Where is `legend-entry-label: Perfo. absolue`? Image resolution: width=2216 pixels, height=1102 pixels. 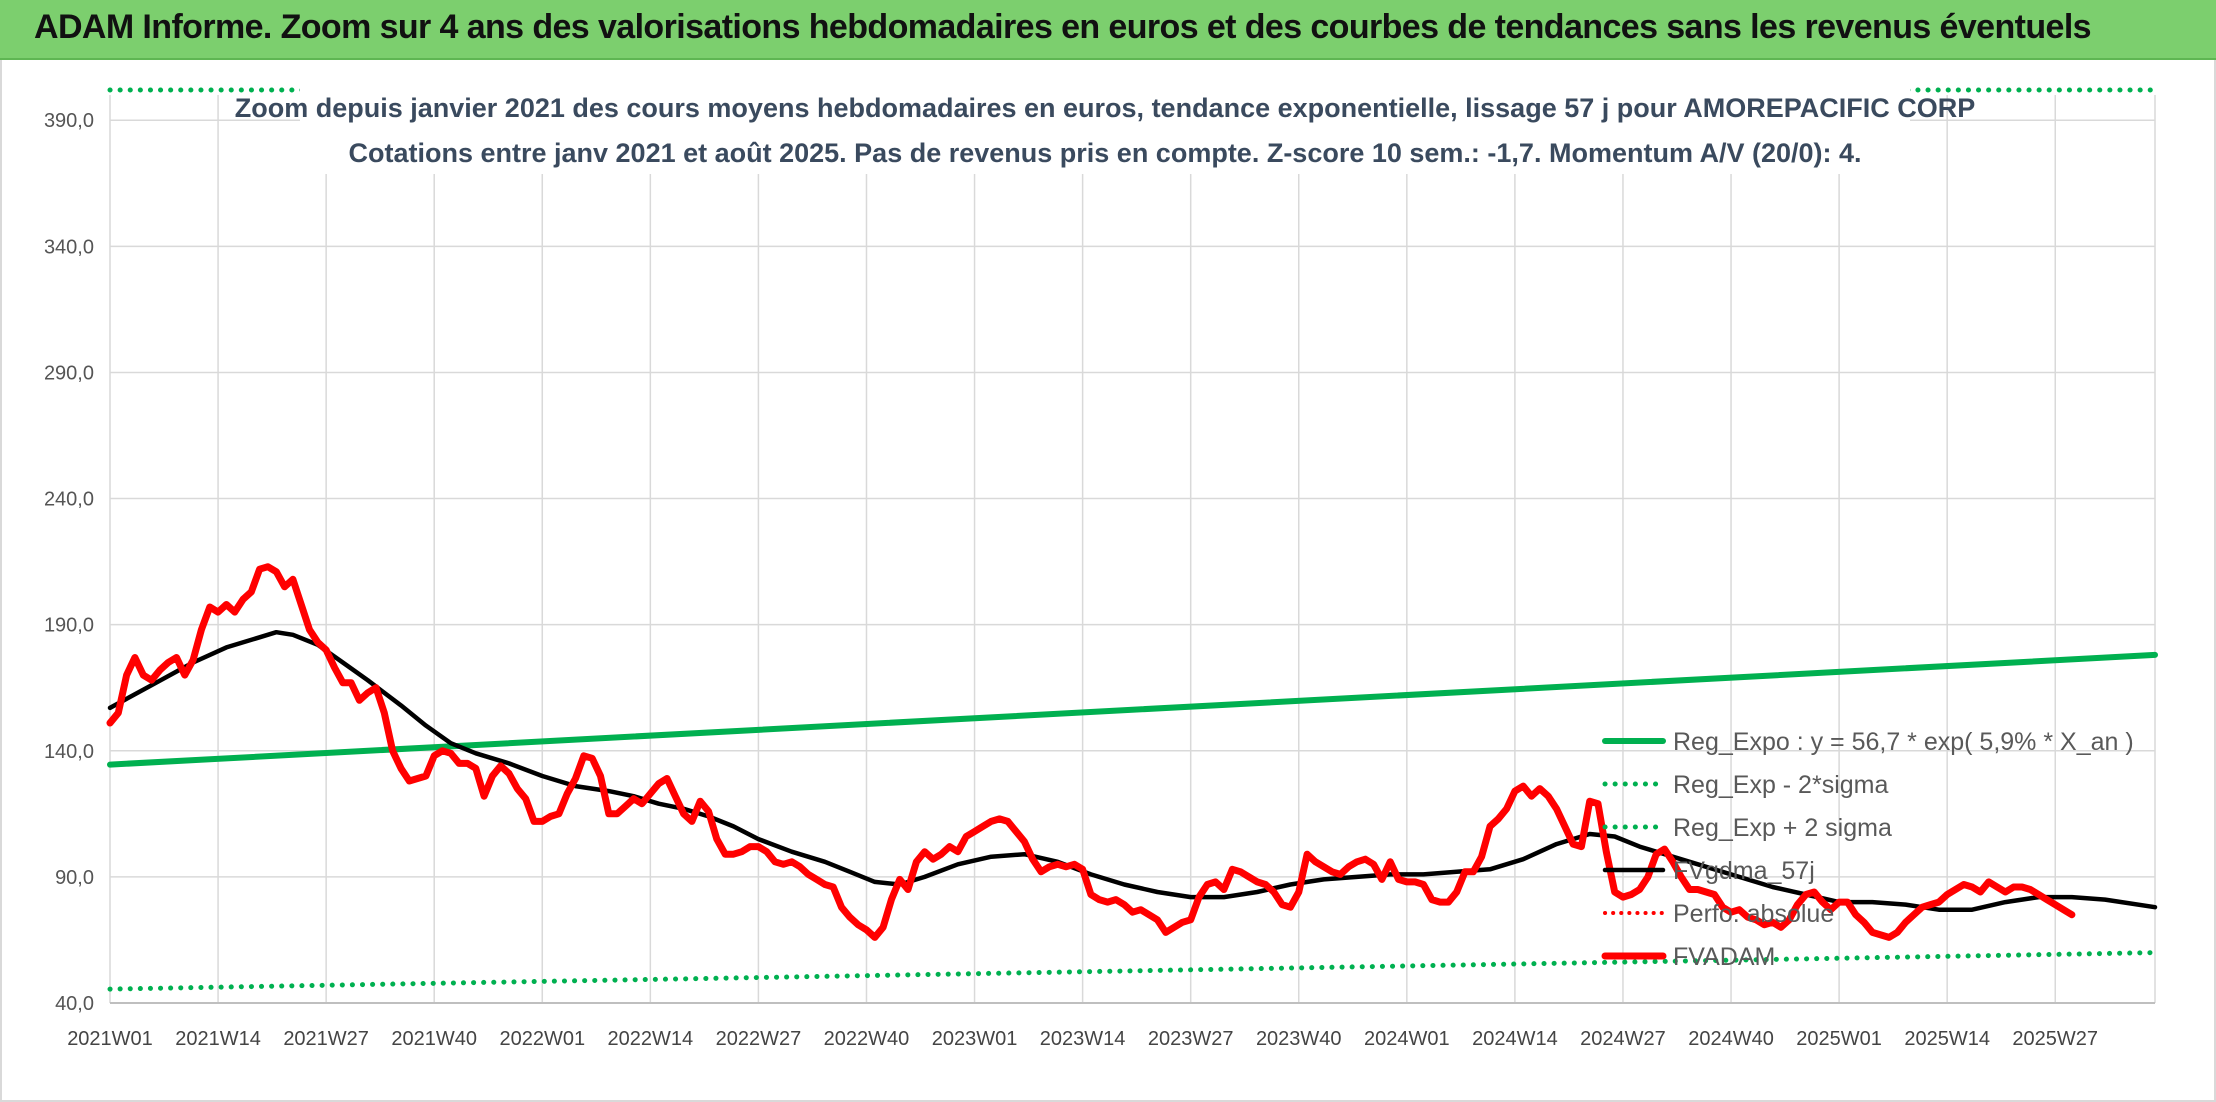
legend-entry-label: Perfo. absolue is located at coordinates (1753, 914).